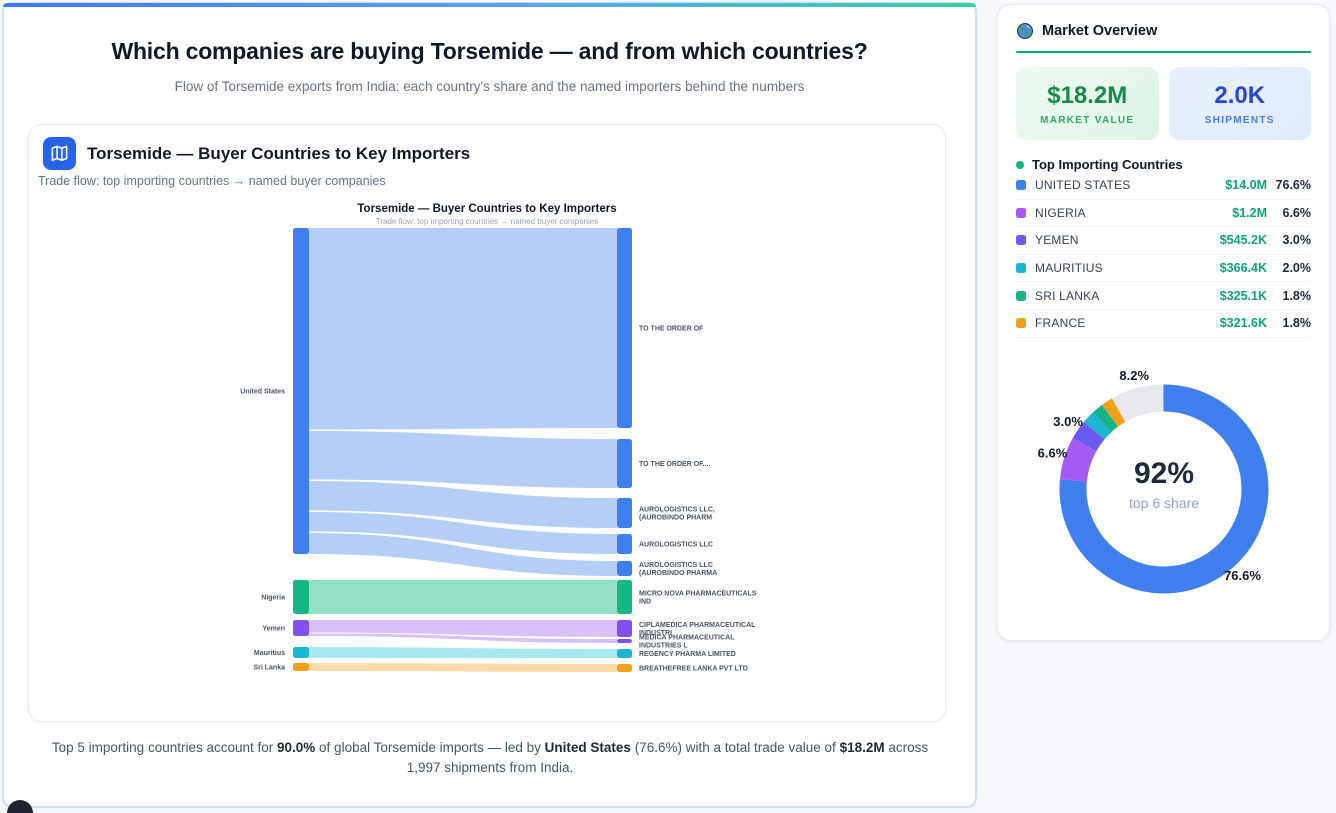 This screenshot has height=813, width=1336. Describe the element at coordinates (430, 747) in the screenshot. I see `footer-text: of global Torsemide imports — led by` at that location.